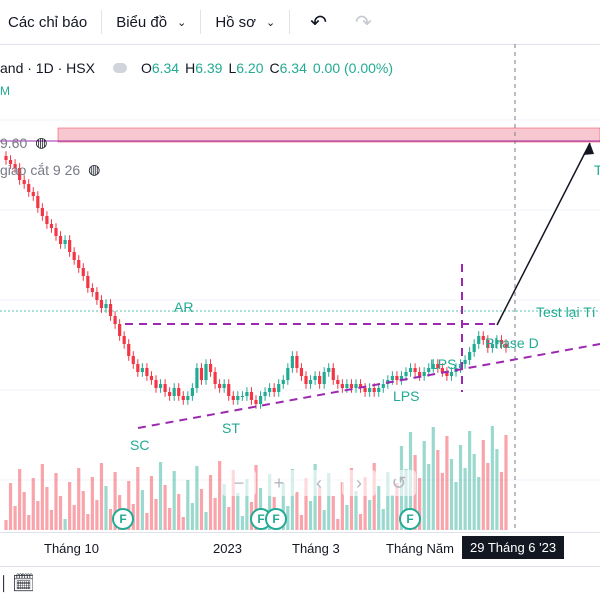 This screenshot has width=600, height=601. What do you see at coordinates (359, 483) in the screenshot?
I see `scroll-right-icon: ›` at bounding box center [359, 483].